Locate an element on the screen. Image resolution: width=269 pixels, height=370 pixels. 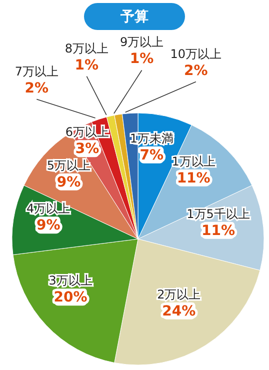
data-label: 20% is located at coordinates (71, 298).